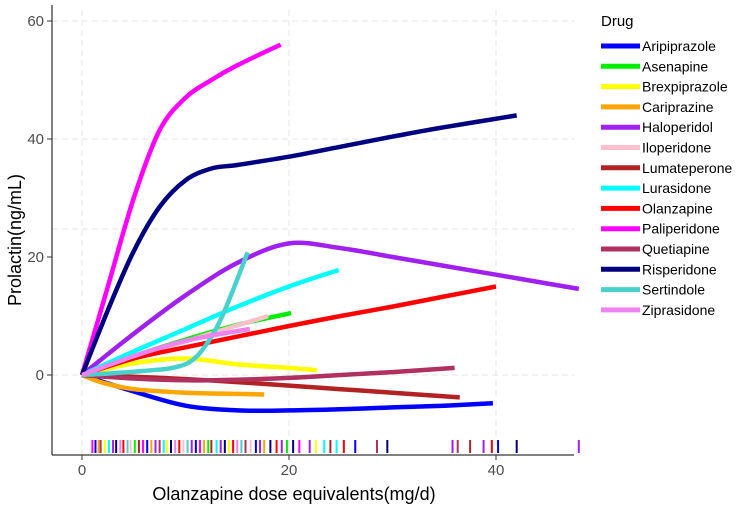  I want to click on legend-item-brexpiprazole: Brexpiprazole, so click(664, 87).